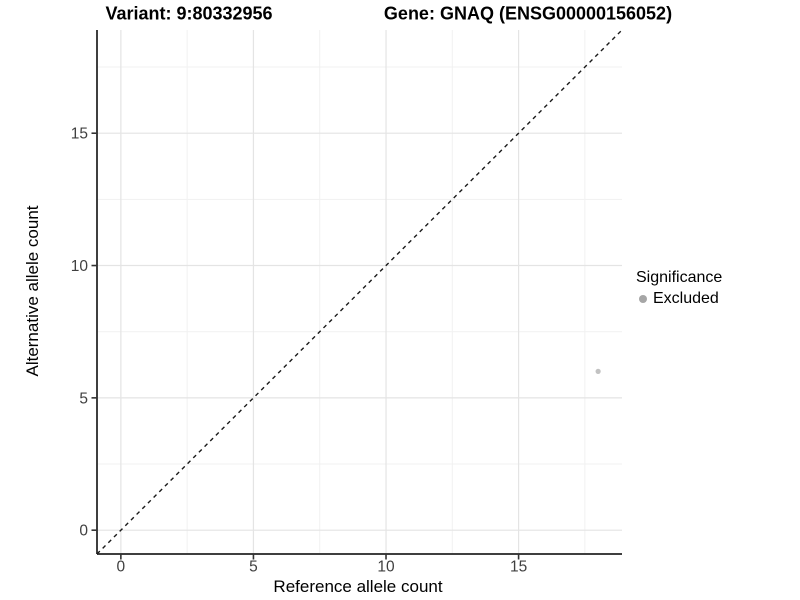 The image size is (800, 600). What do you see at coordinates (518, 567) in the screenshot?
I see `x-tick-label: 15` at bounding box center [518, 567].